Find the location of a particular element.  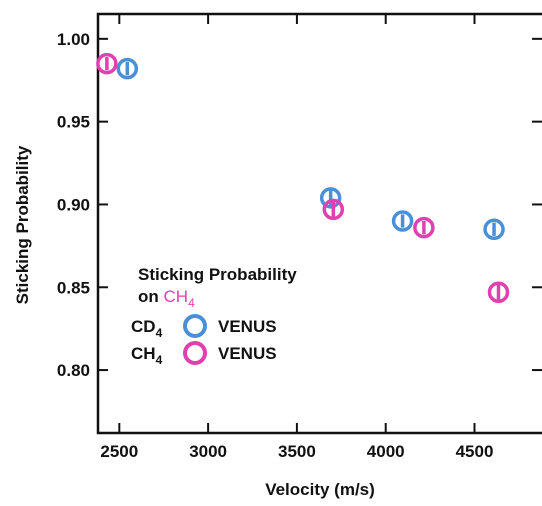

y-tick-label: 0.80 is located at coordinates (73, 370).